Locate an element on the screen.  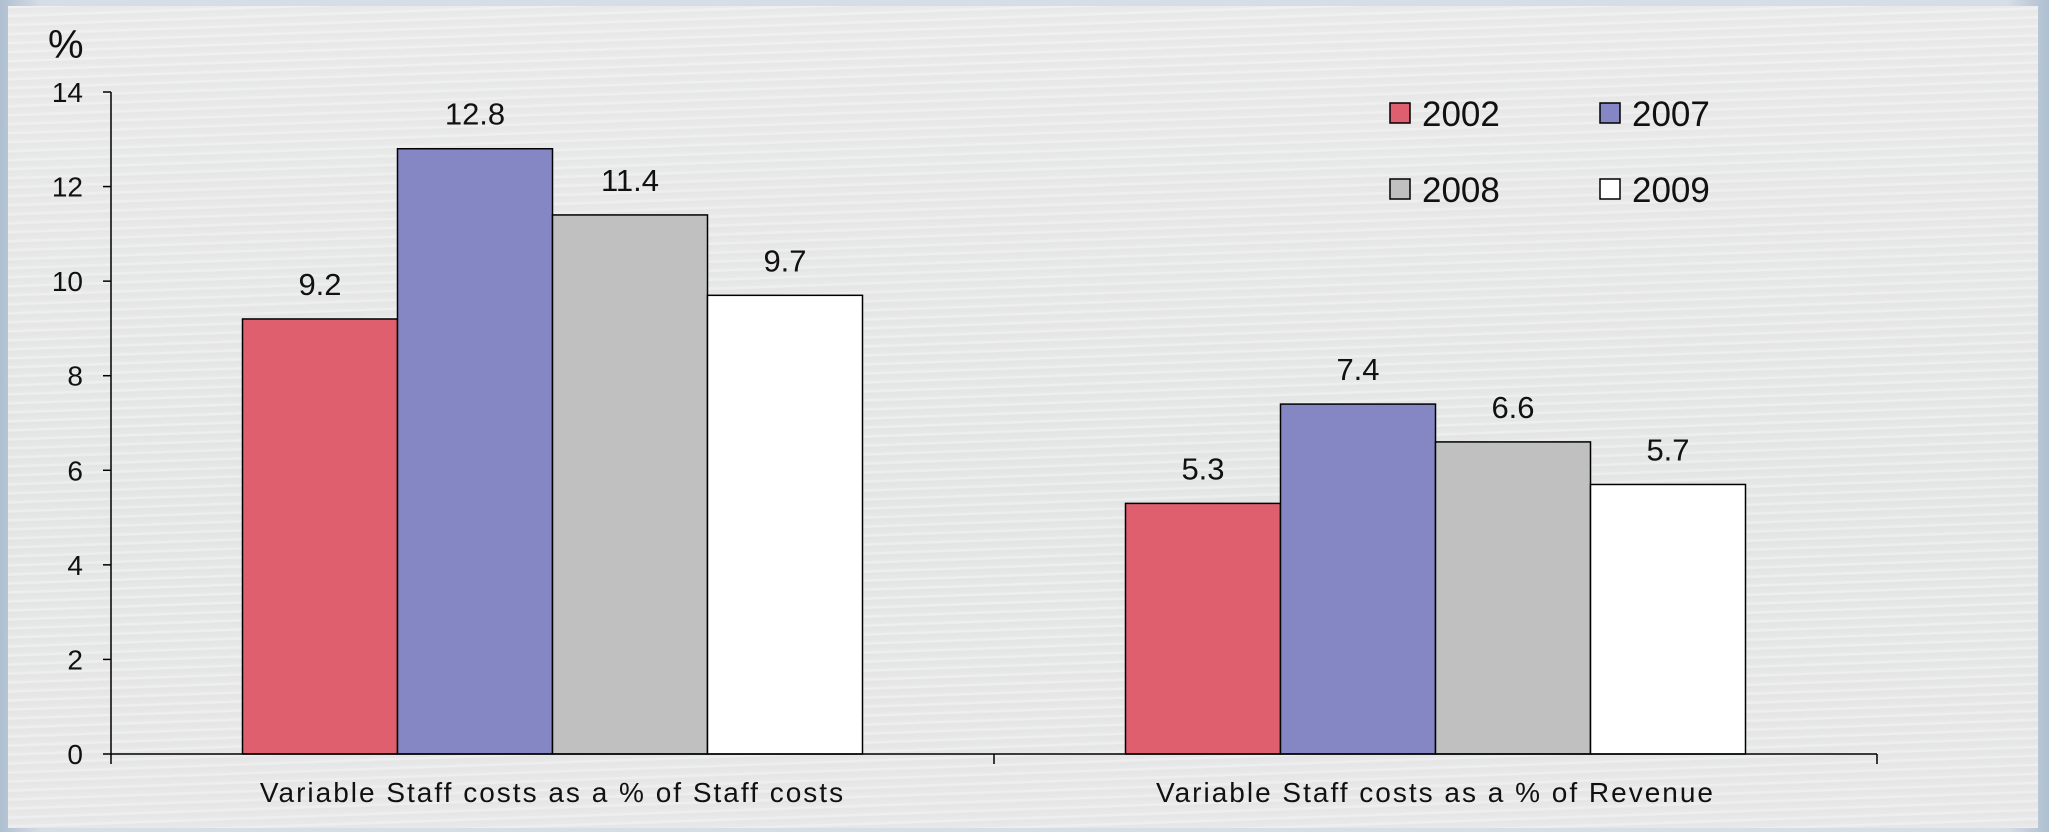
data-label-2009-1: 9.7 is located at coordinates (784, 260).